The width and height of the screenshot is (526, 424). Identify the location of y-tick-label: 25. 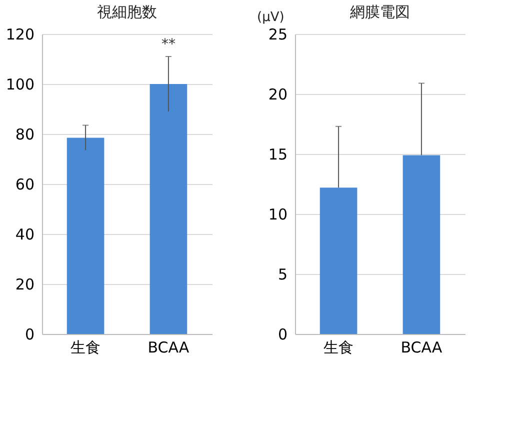
(278, 35).